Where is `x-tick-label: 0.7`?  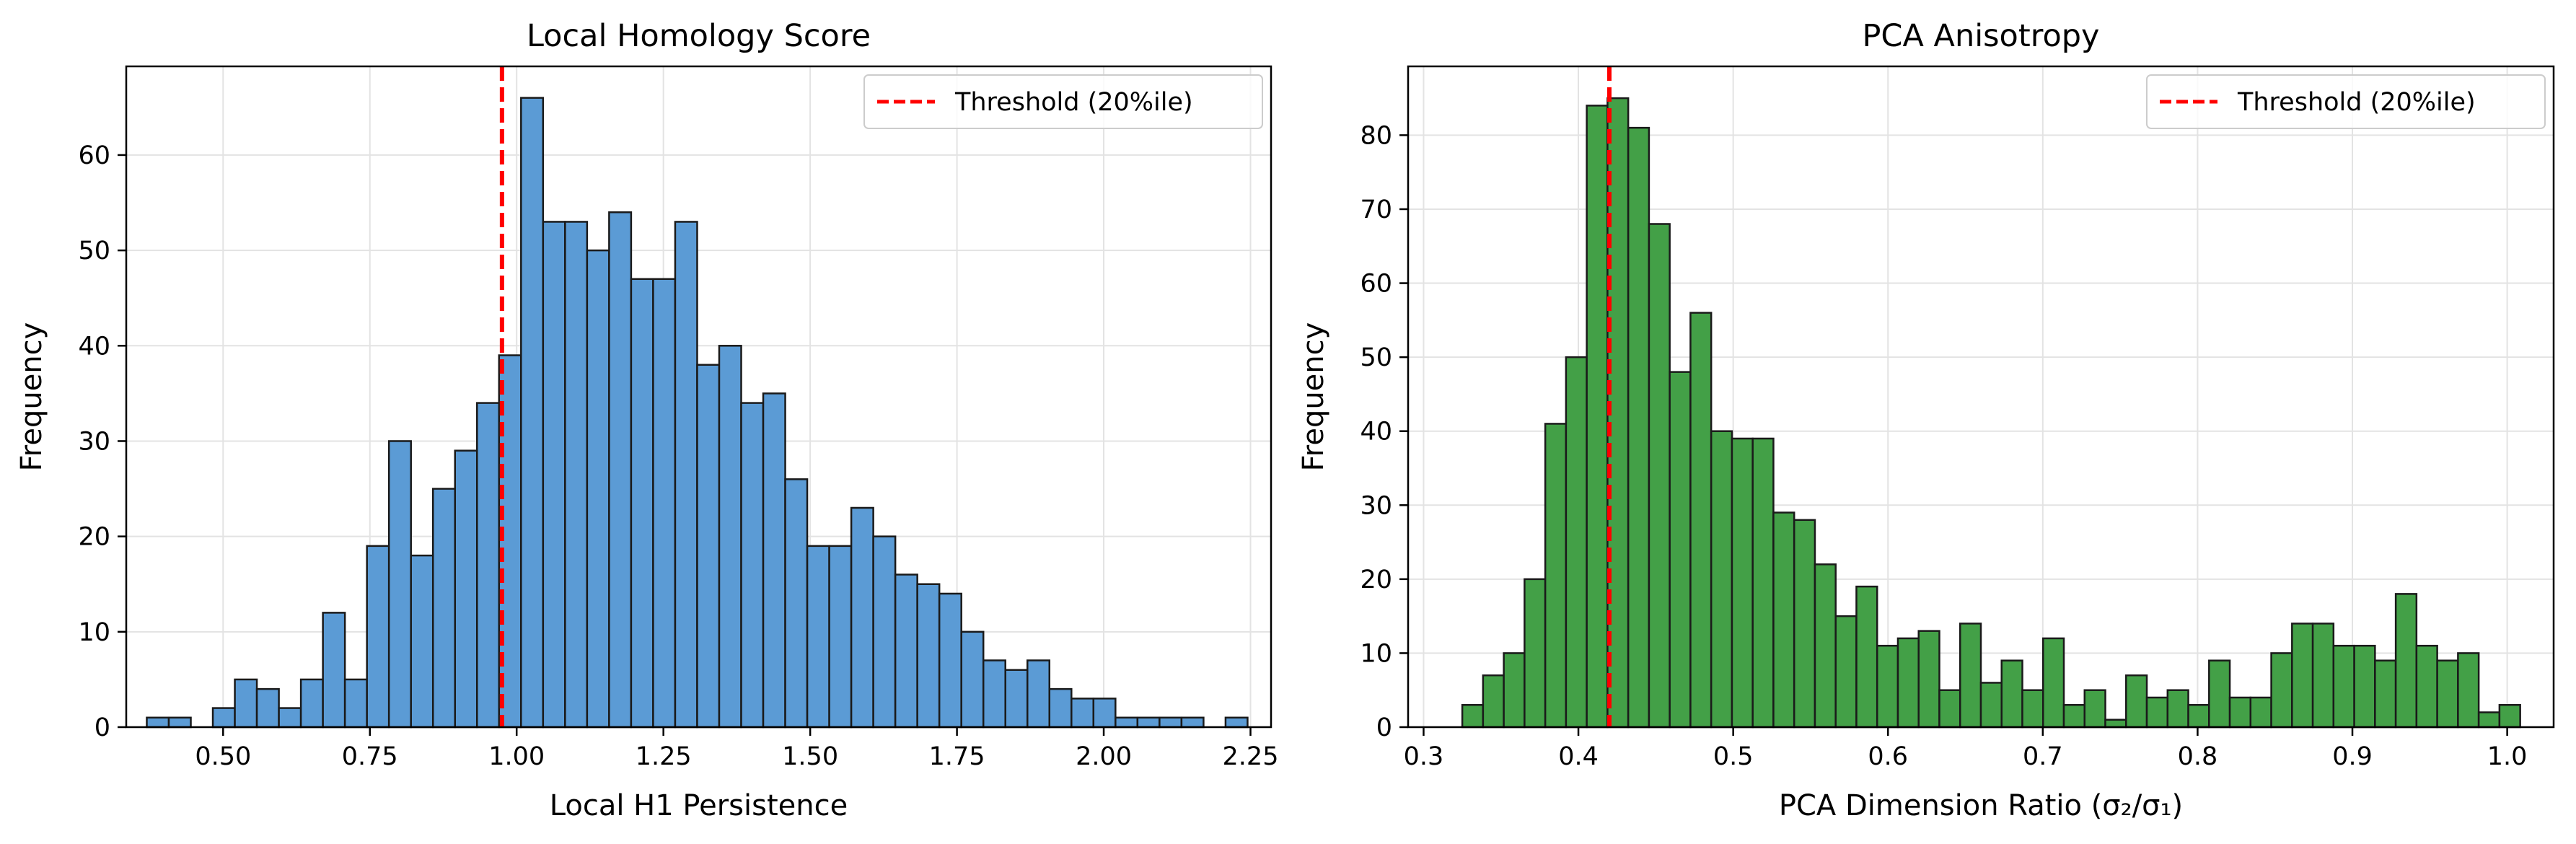
x-tick-label: 0.7 is located at coordinates (2043, 756).